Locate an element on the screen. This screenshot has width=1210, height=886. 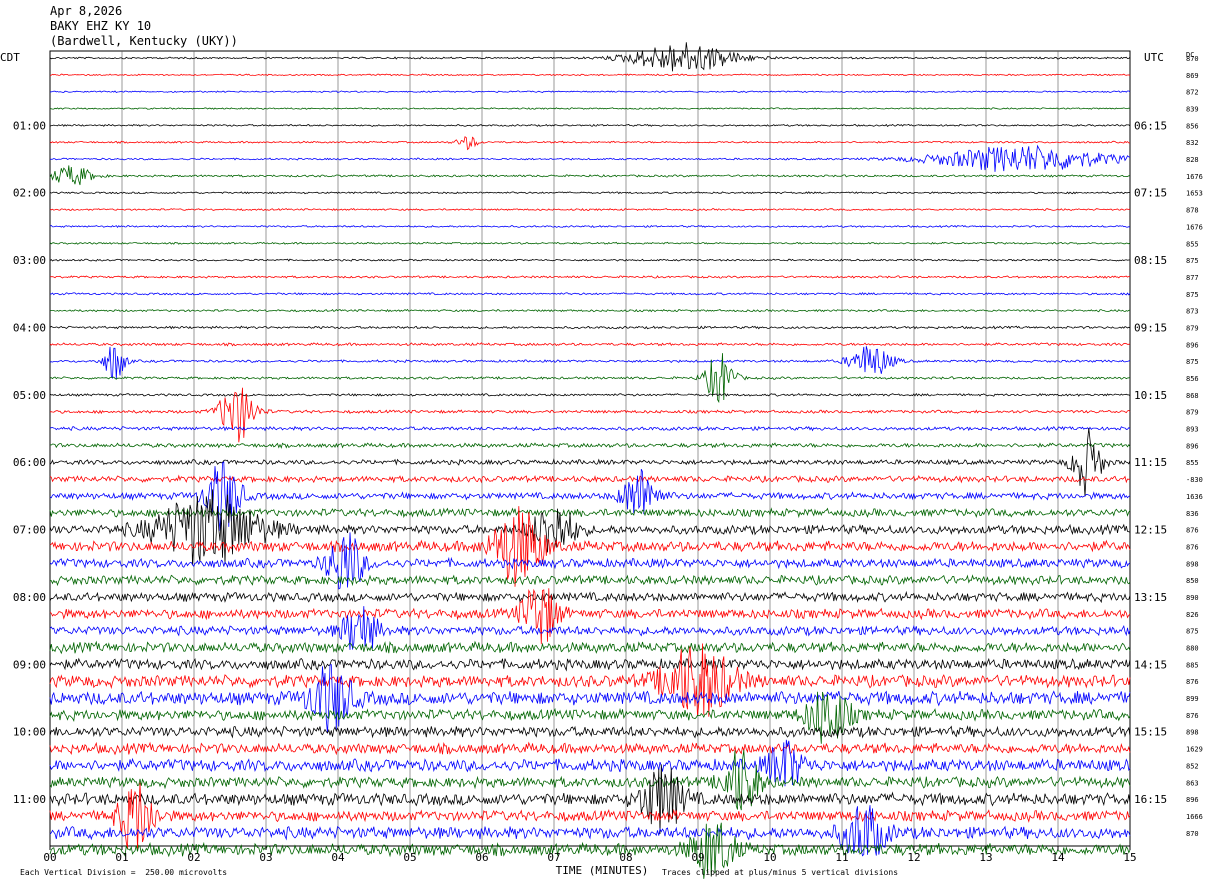
x-tick-label: 10 is located at coordinates (769, 857).